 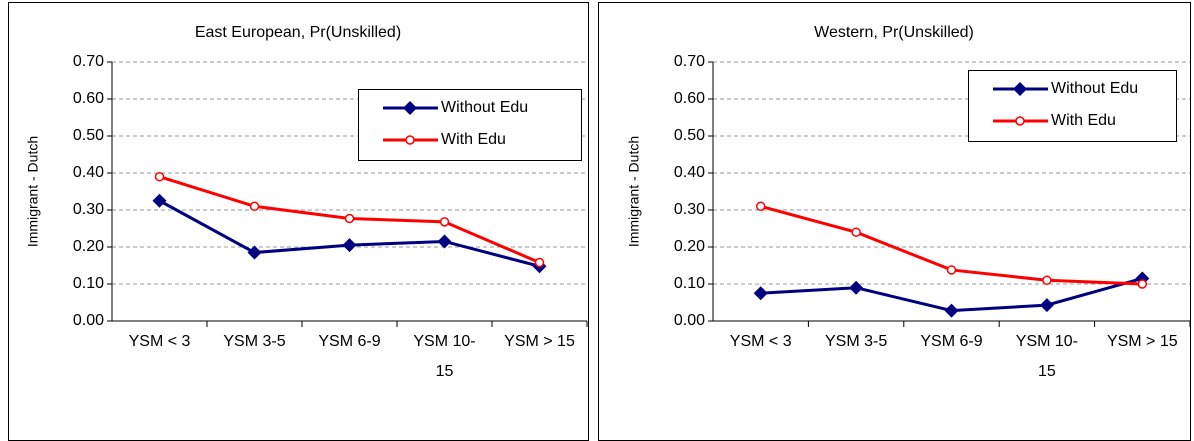 I want to click on chart-title: Western, Pr(Unskilled), so click(x=894, y=32).